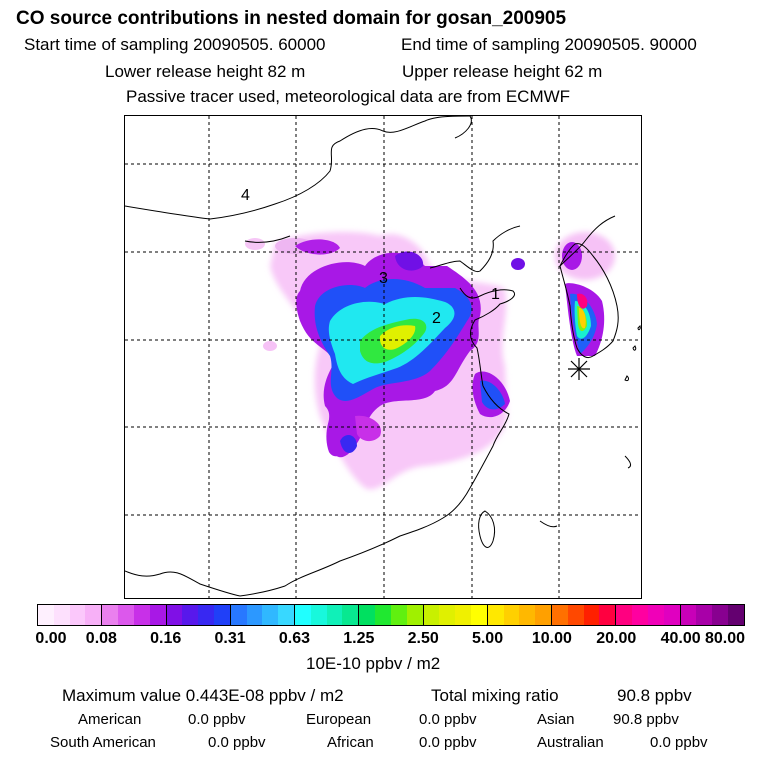  What do you see at coordinates (679, 742) in the screenshot?
I see `region-value-australian: 0.0 ppbv` at bounding box center [679, 742].